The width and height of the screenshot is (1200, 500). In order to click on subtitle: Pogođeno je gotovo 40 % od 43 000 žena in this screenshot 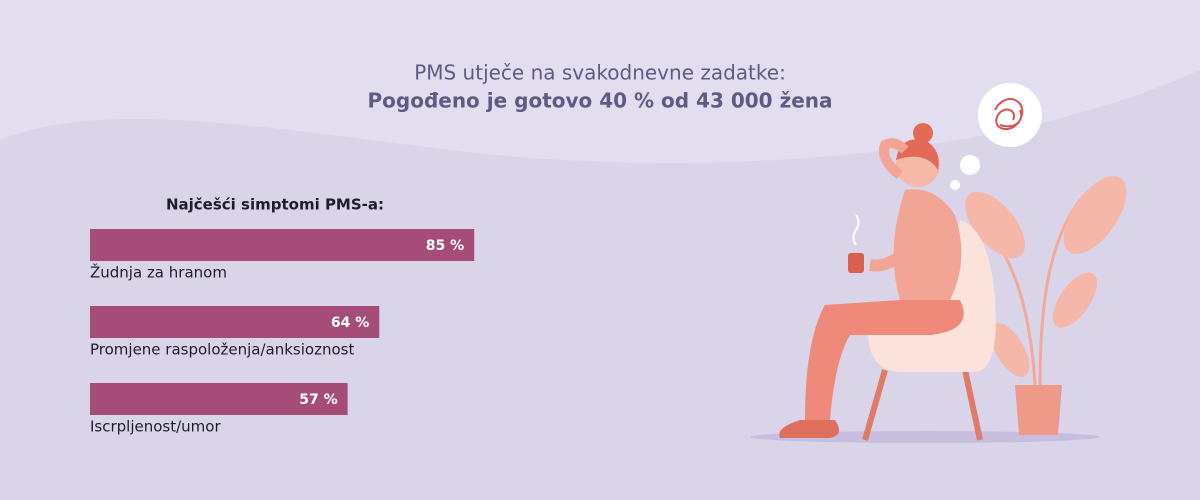, I will do `click(599, 101)`.